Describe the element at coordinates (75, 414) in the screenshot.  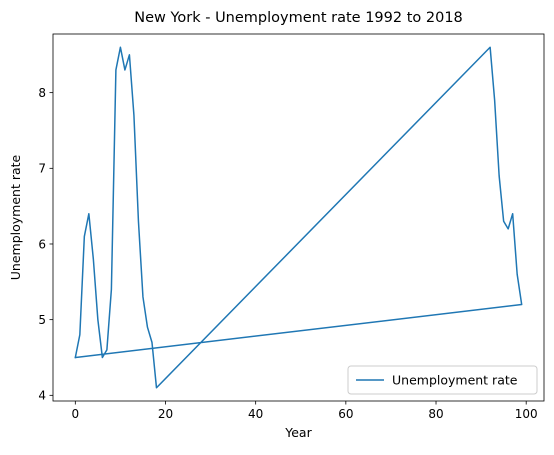
I see `x-tick-label: 0` at that location.